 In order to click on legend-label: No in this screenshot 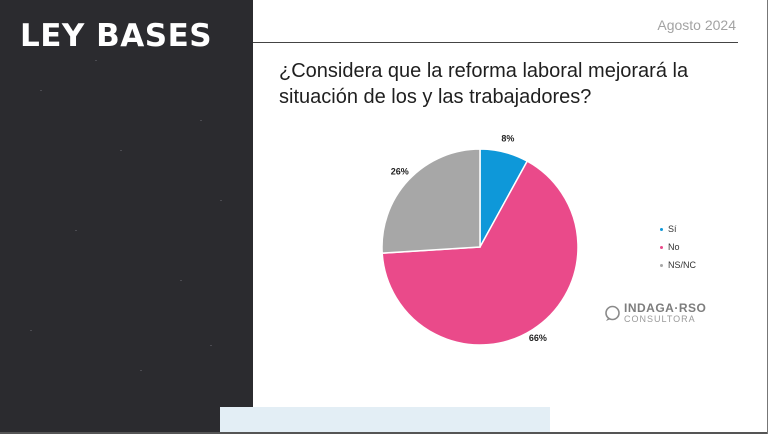, I will do `click(674, 247)`.